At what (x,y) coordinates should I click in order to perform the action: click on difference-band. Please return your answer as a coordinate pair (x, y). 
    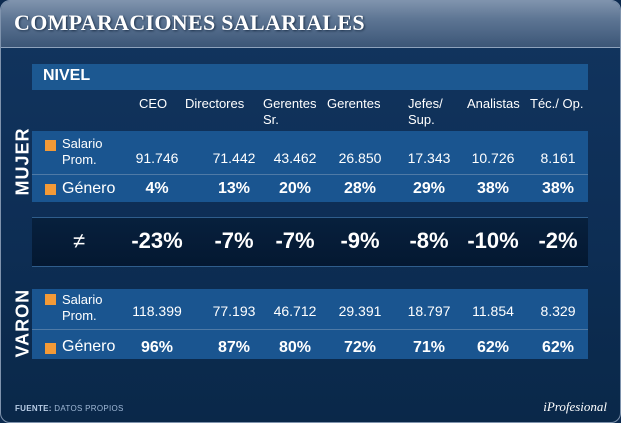
    Looking at the image, I should click on (310, 242).